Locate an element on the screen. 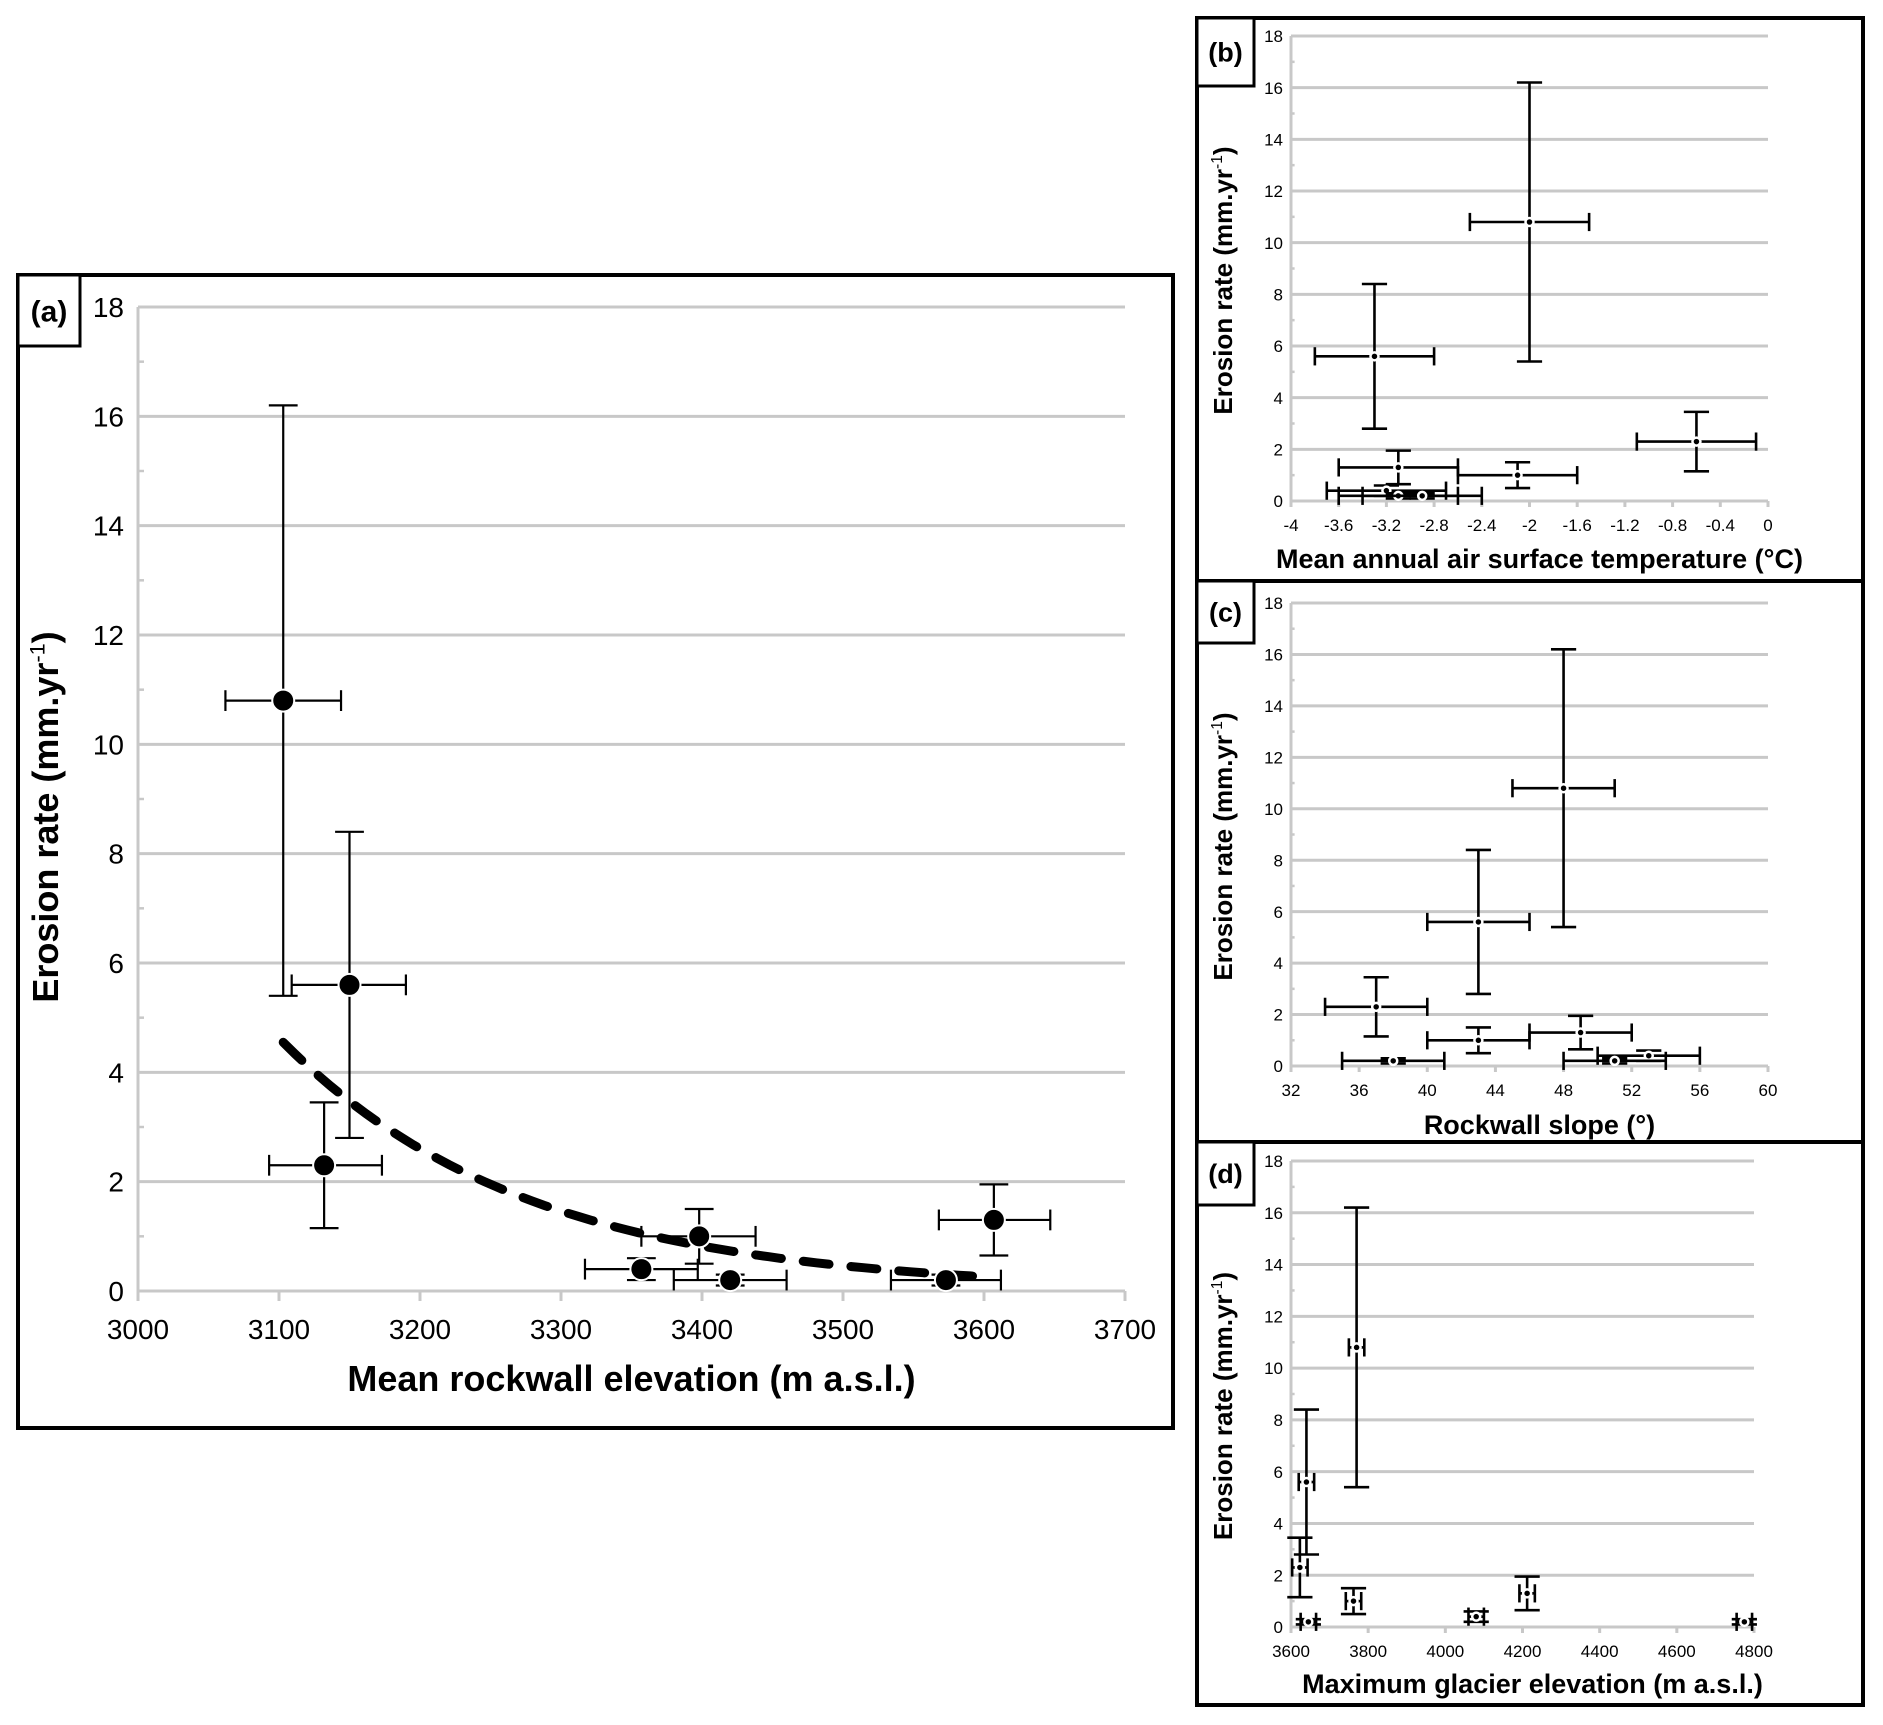 The width and height of the screenshot is (1883, 1725). y-tick-label: 6 is located at coordinates (1278, 1472).